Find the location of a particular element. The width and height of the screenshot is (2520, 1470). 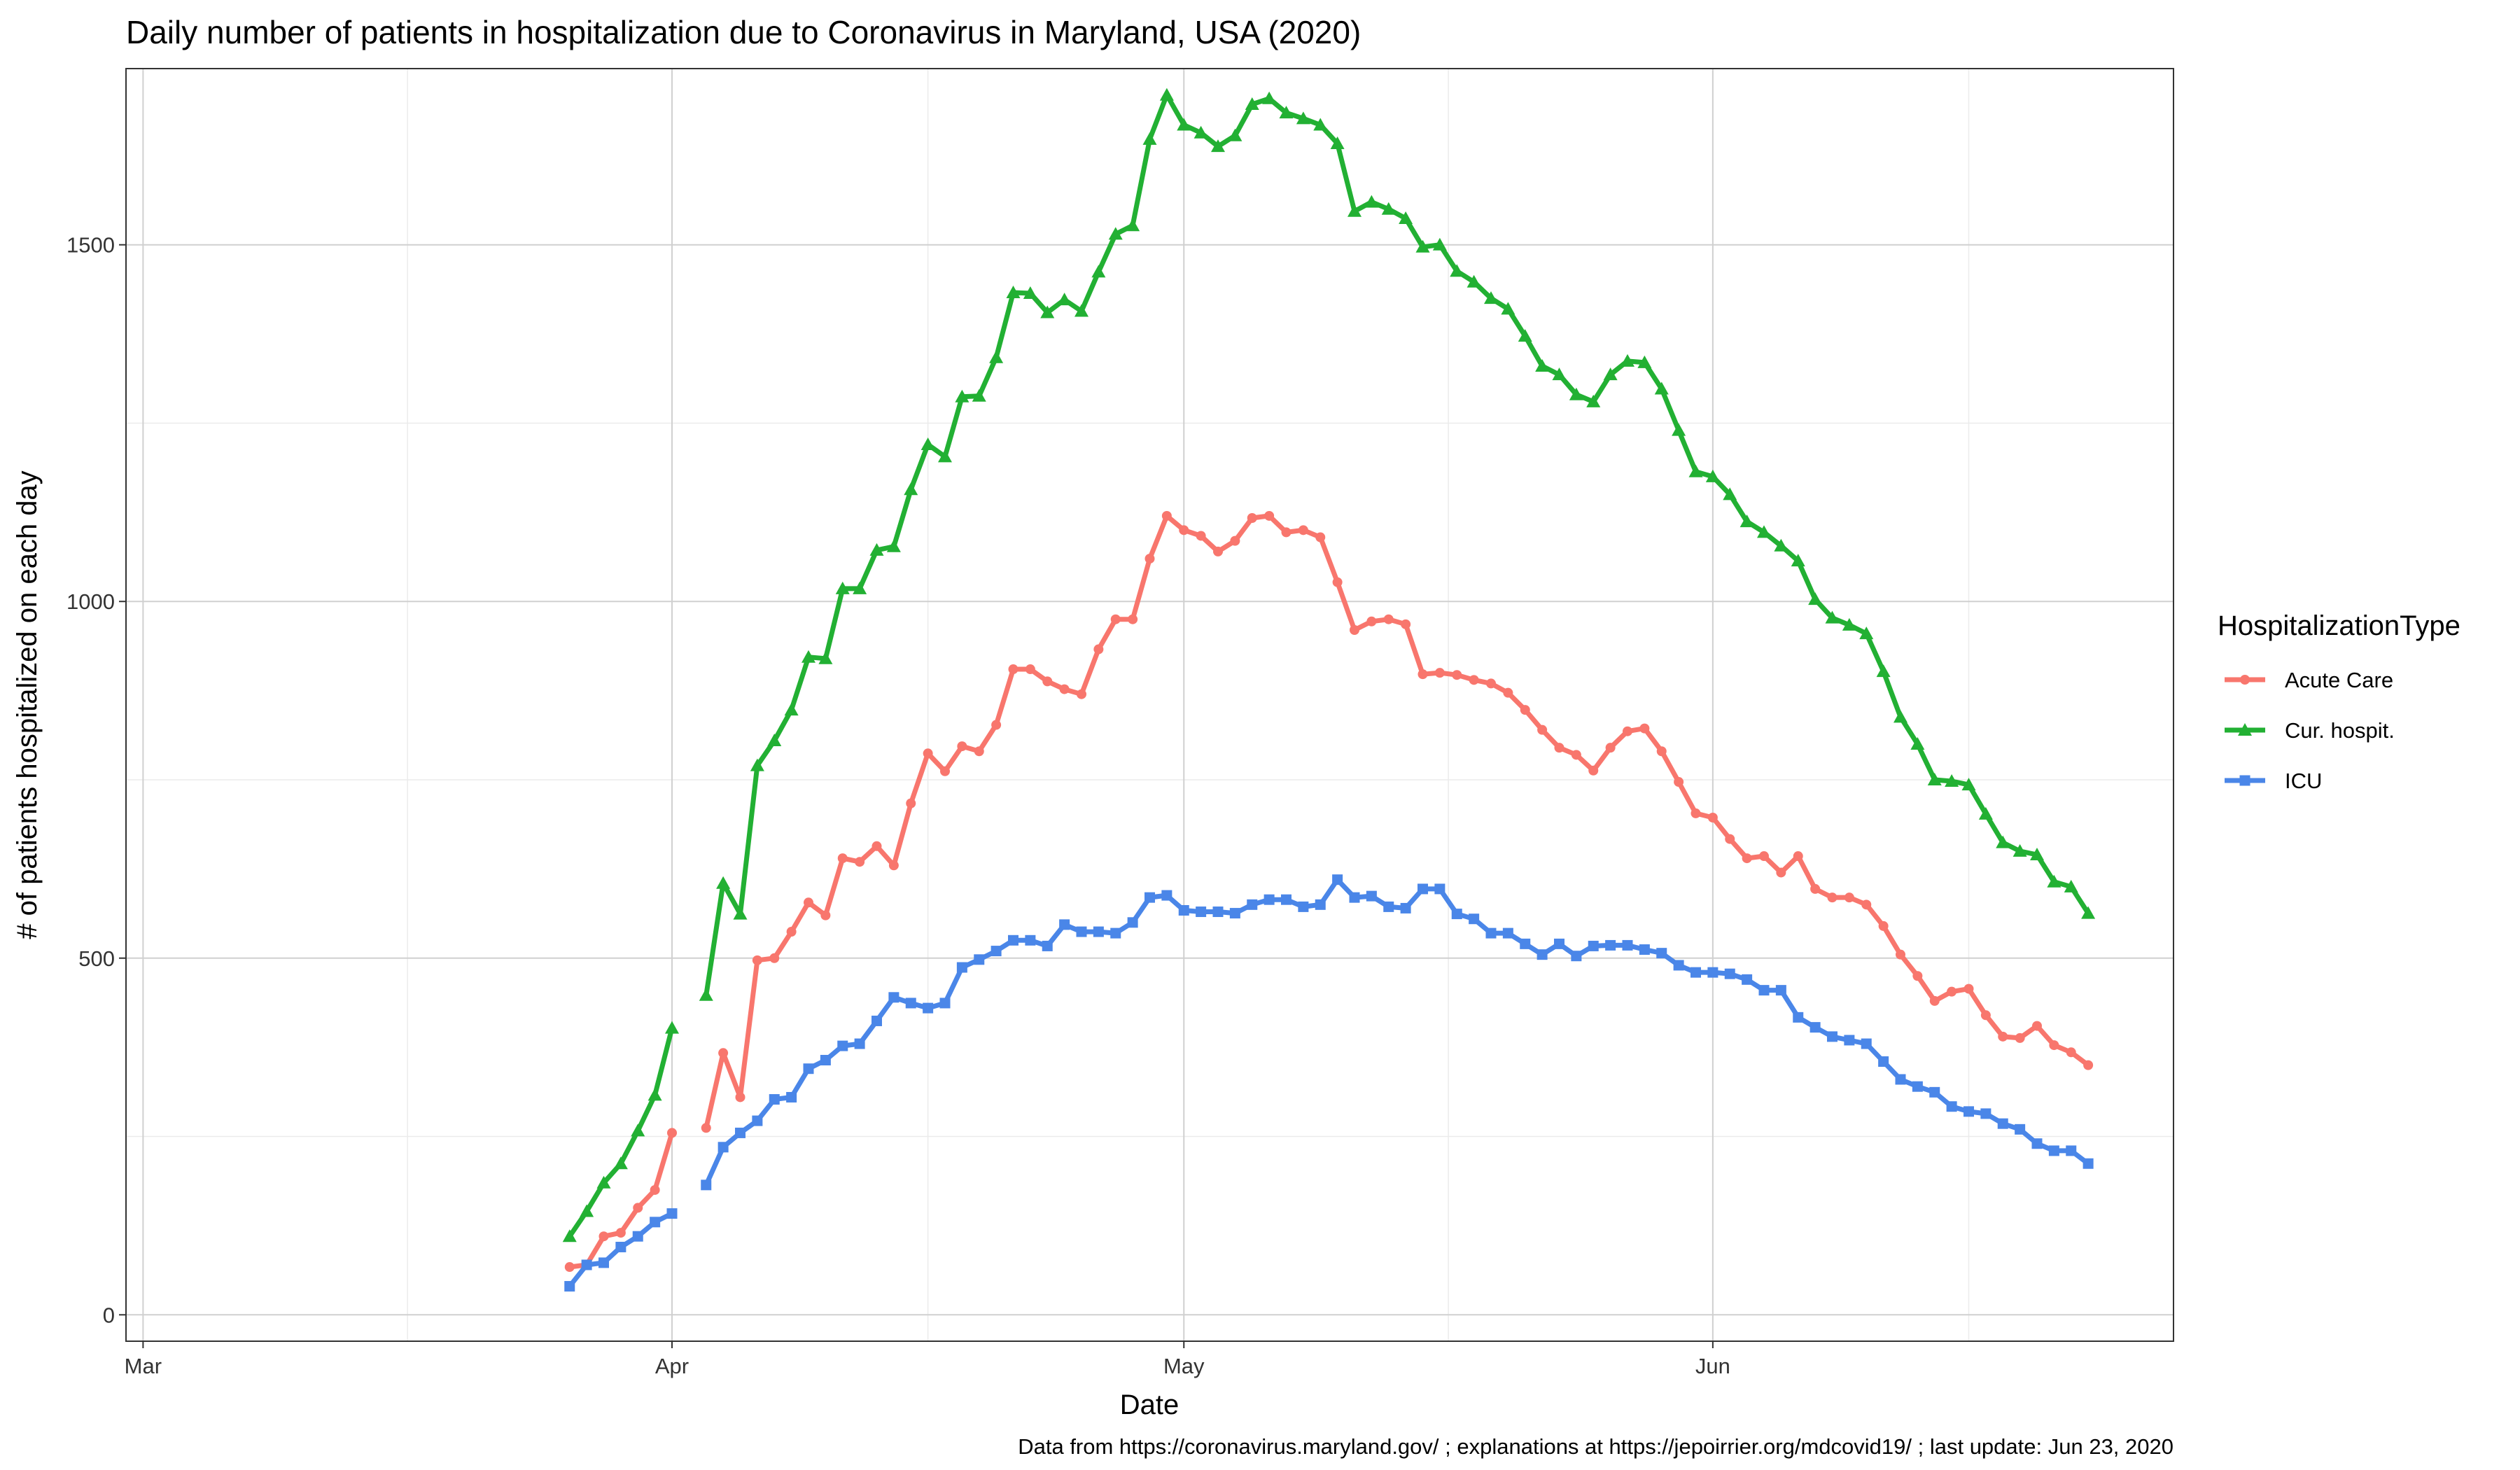

legend-key-marker is located at coordinates (2245, 680).